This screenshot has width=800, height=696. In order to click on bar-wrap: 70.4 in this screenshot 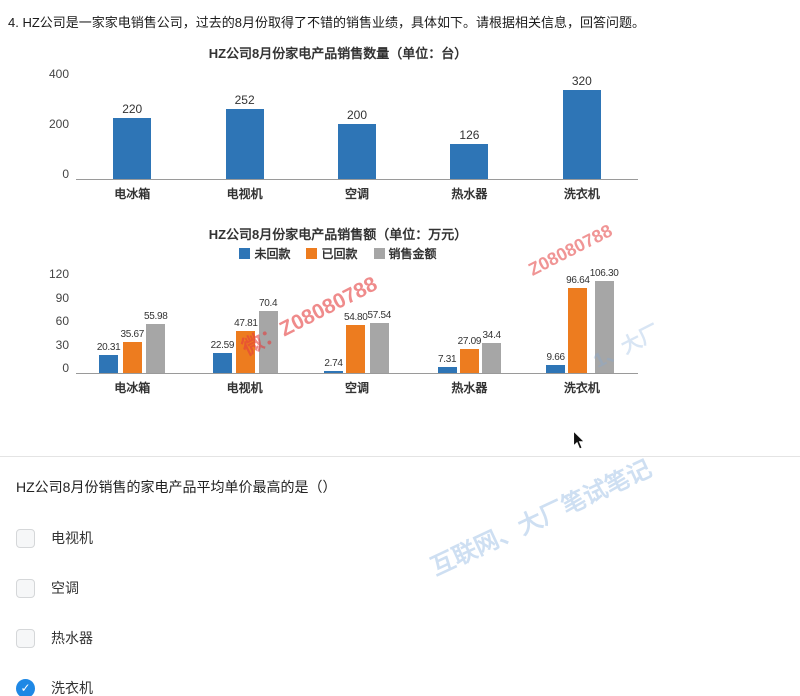, I will do `click(268, 320)`.